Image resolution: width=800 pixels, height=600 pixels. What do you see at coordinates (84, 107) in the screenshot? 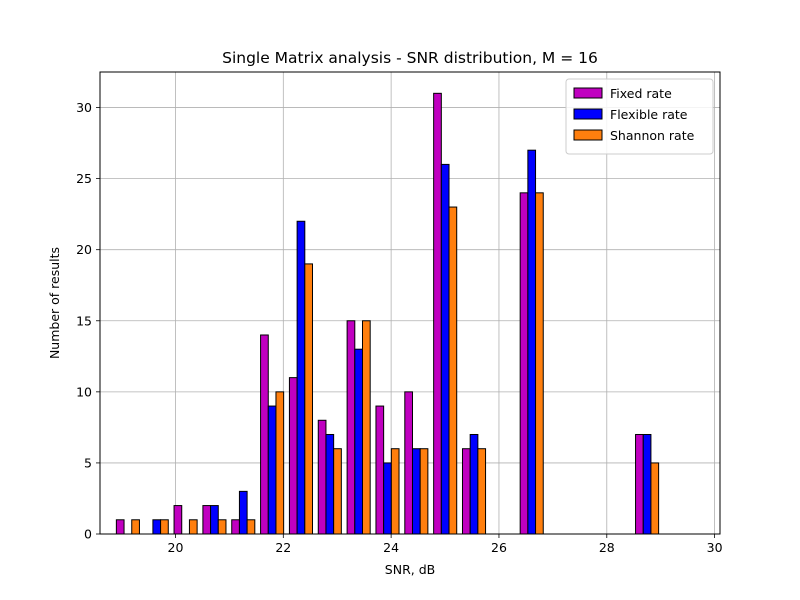
I see `y-tick-label: 30` at bounding box center [84, 107].